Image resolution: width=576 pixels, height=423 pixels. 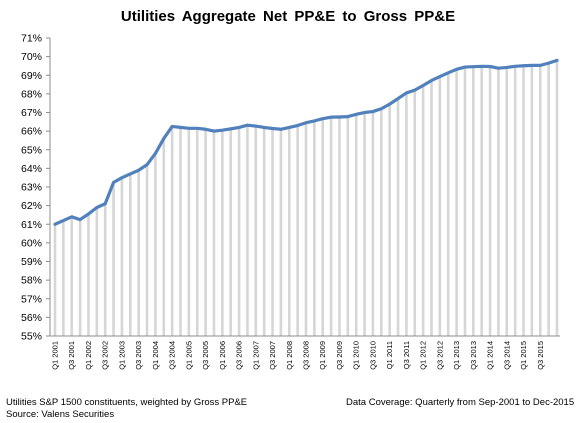 What do you see at coordinates (289, 355) in the screenshot?
I see `x-tick-label: Q1 2008` at bounding box center [289, 355].